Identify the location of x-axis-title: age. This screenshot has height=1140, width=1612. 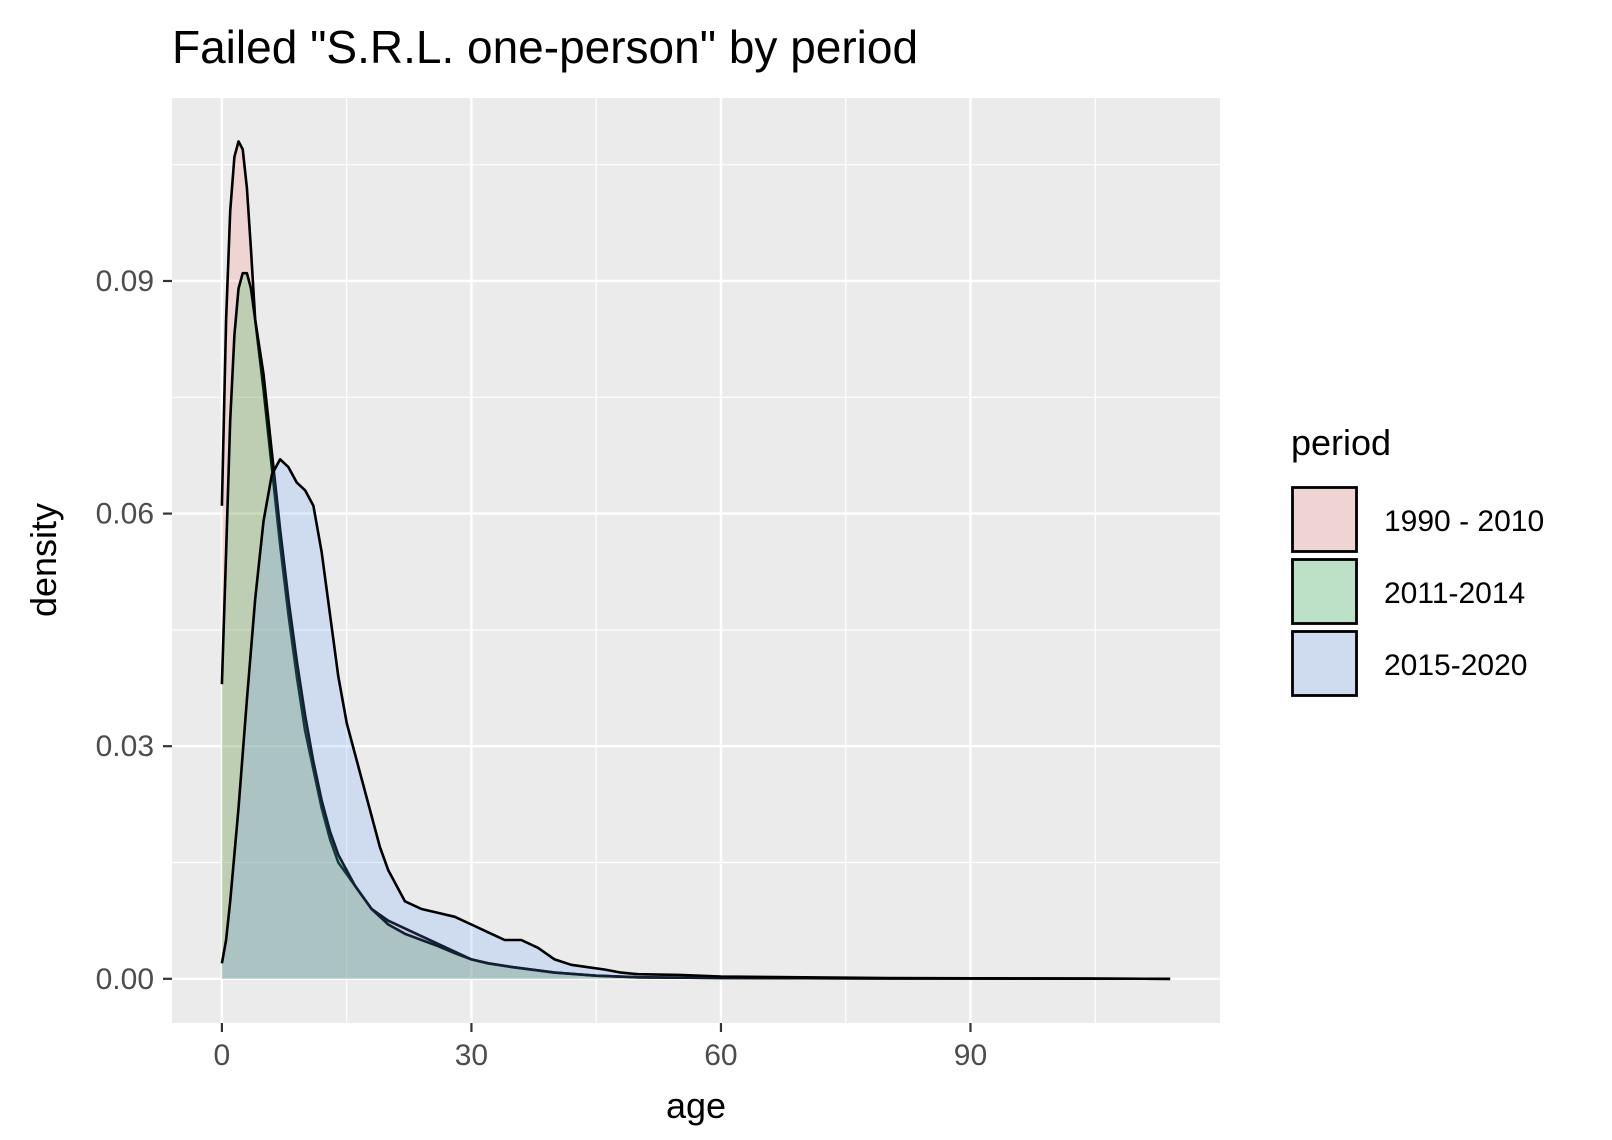
(696, 1105).